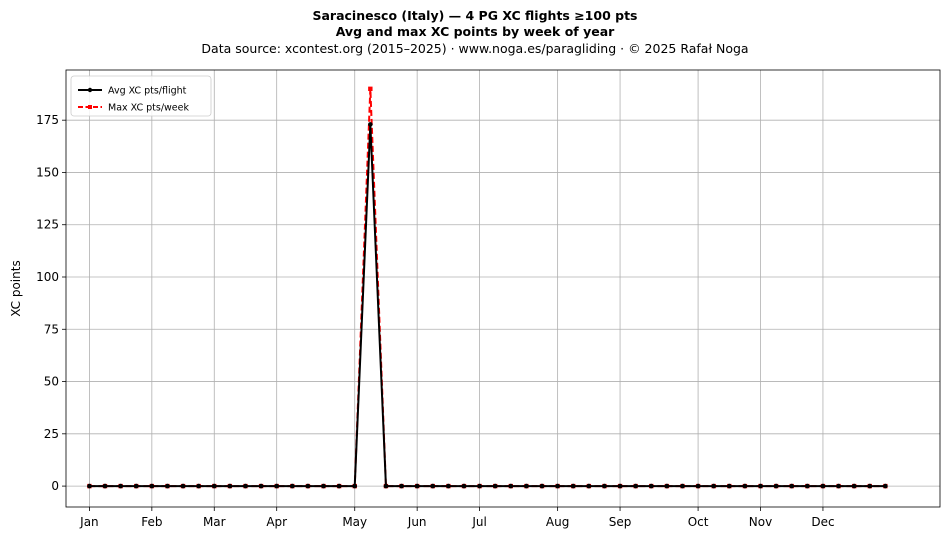 The image size is (950, 539). I want to click on x-tick-label: Jan, so click(89, 522).